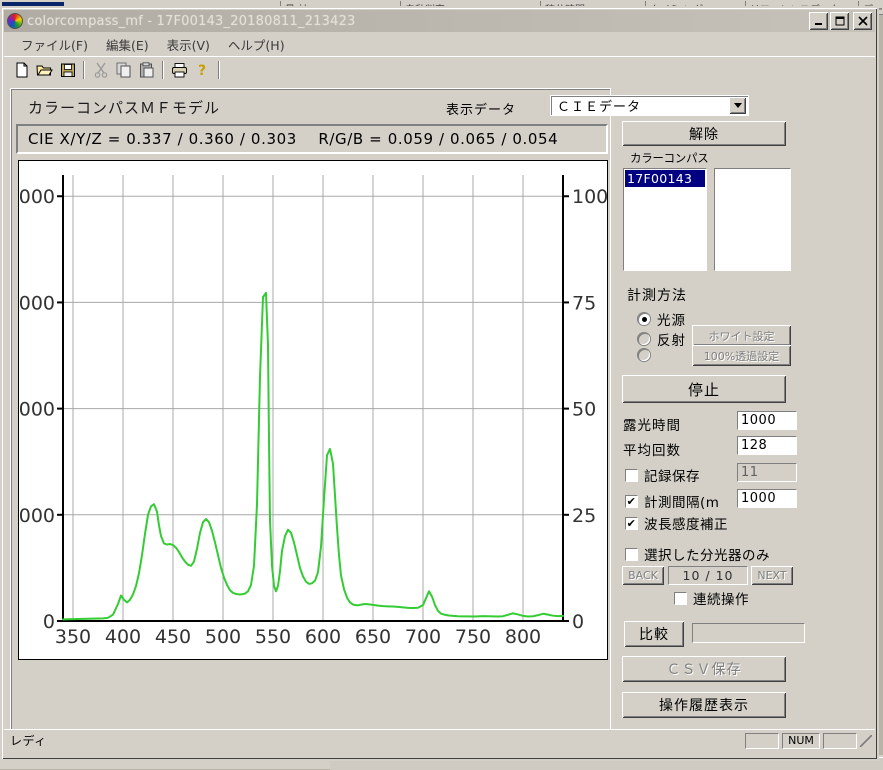 This screenshot has height=770, width=883. What do you see at coordinates (173, 637) in the screenshot?
I see `svg-text: 450` at bounding box center [173, 637].